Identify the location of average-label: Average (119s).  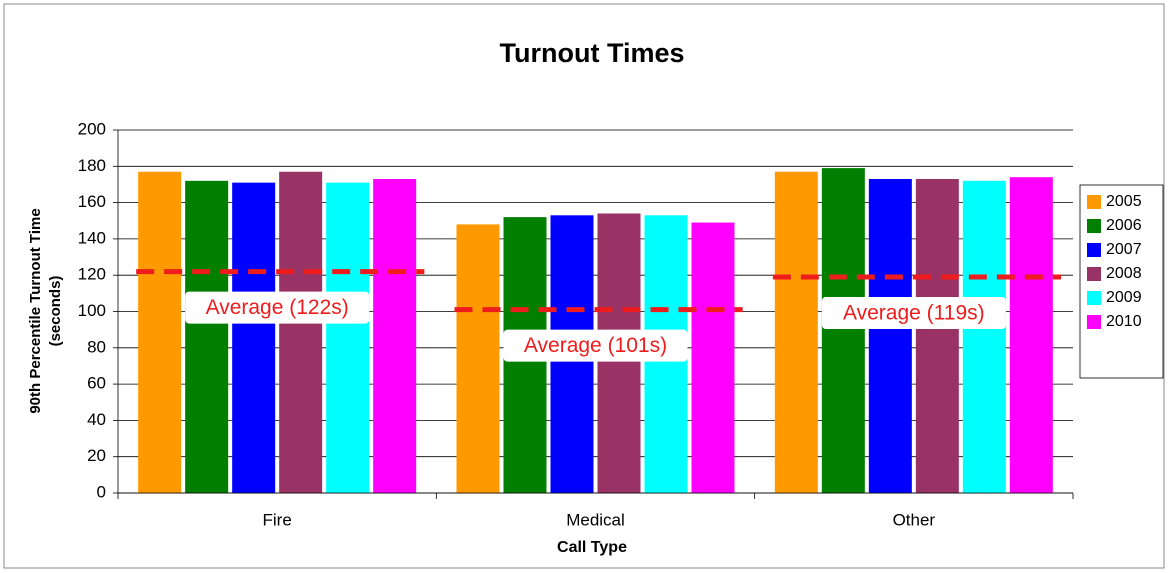
(914, 313).